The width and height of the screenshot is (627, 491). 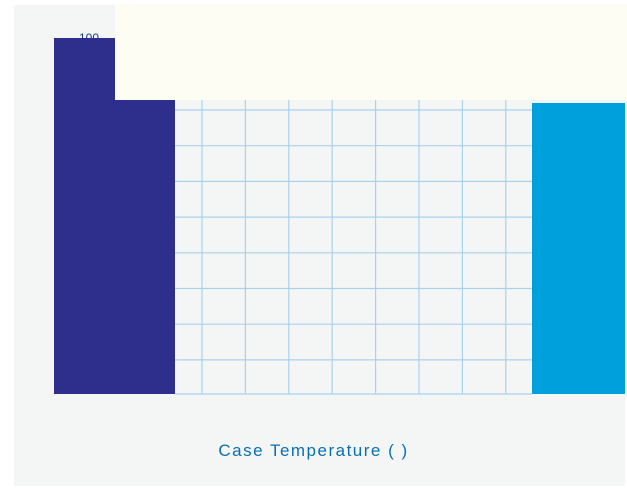 What do you see at coordinates (313, 450) in the screenshot?
I see `x-axis-title: Case Temperature ( )` at bounding box center [313, 450].